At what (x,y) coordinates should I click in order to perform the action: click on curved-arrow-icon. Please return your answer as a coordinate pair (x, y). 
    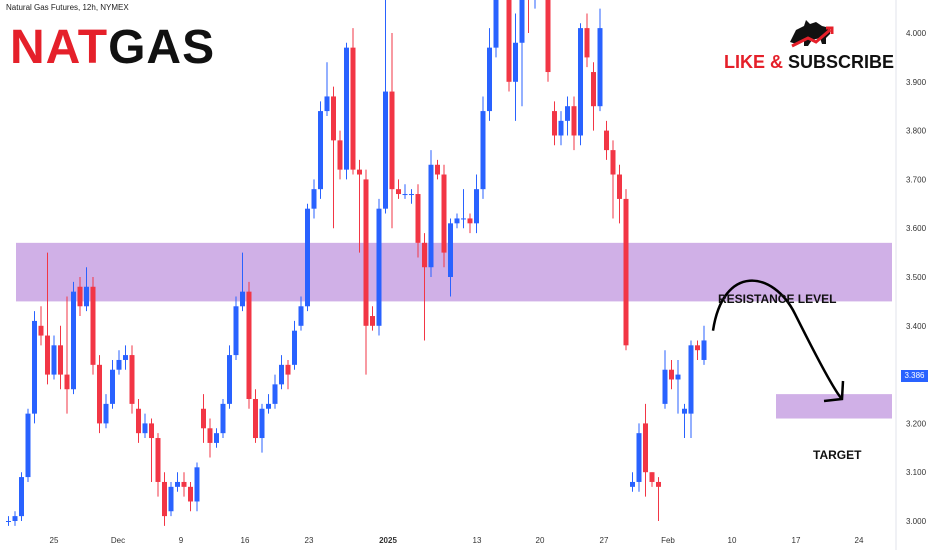
    Looking at the image, I should click on (777, 339).